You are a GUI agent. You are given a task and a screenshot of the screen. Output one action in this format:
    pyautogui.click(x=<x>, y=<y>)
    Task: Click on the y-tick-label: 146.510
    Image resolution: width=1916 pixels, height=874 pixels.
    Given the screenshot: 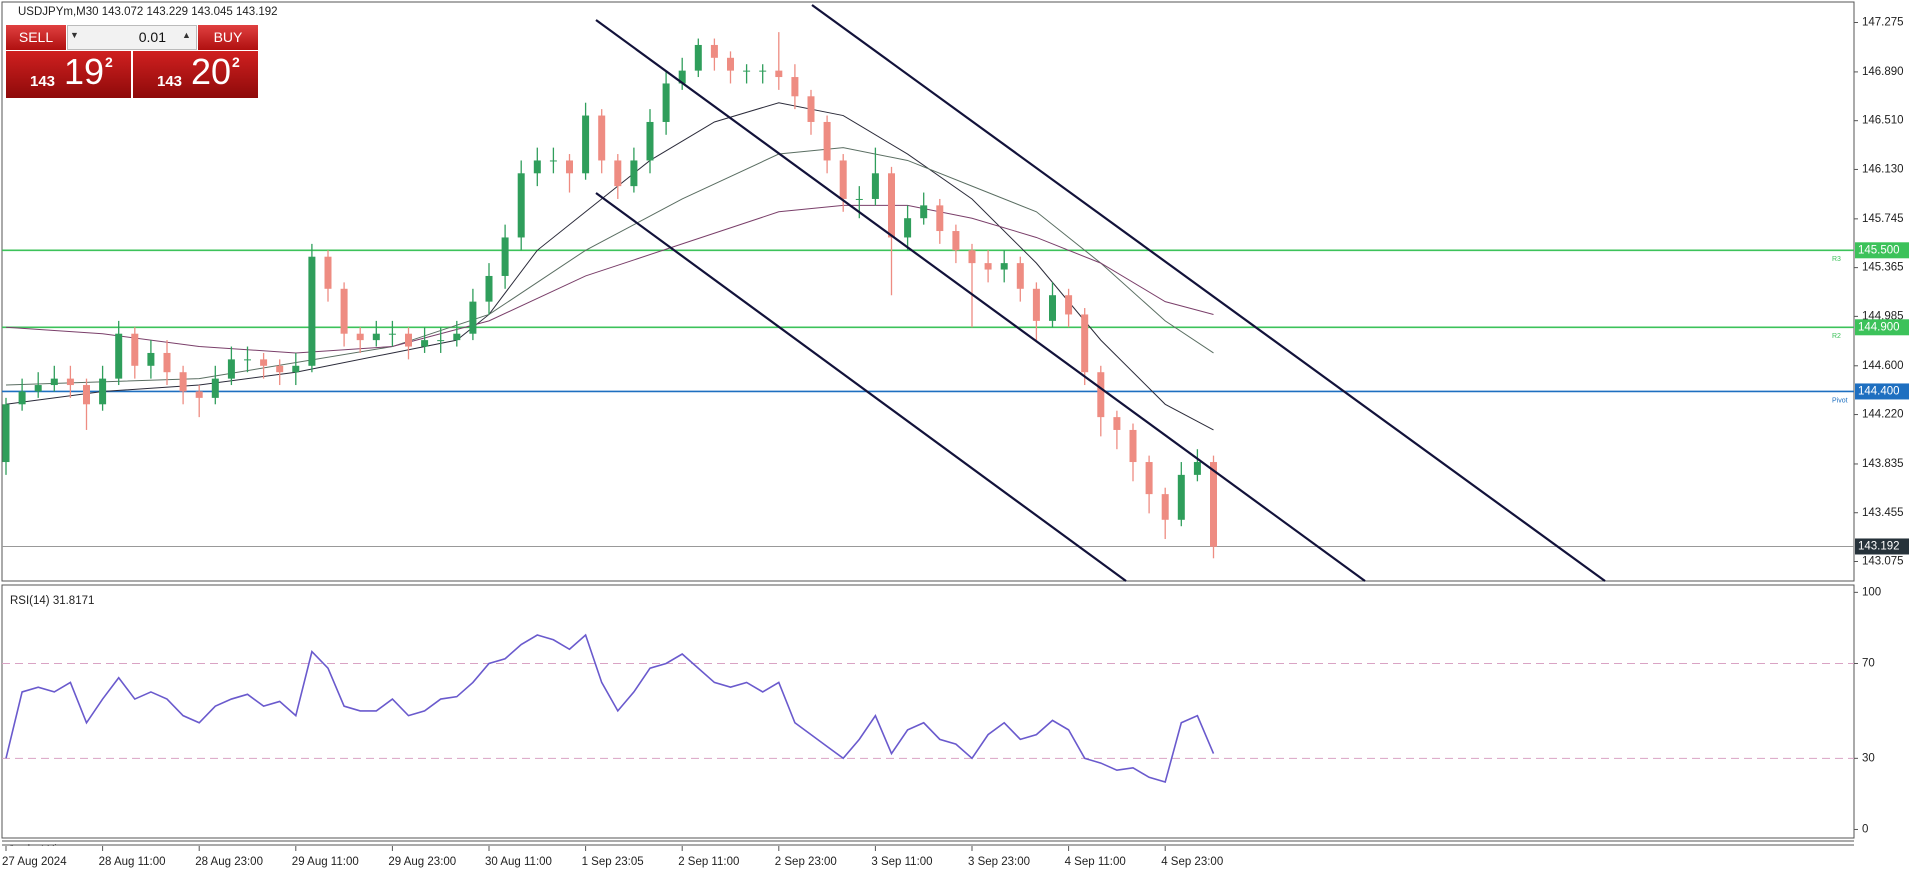 What is the action you would take?
    pyautogui.click(x=1883, y=121)
    